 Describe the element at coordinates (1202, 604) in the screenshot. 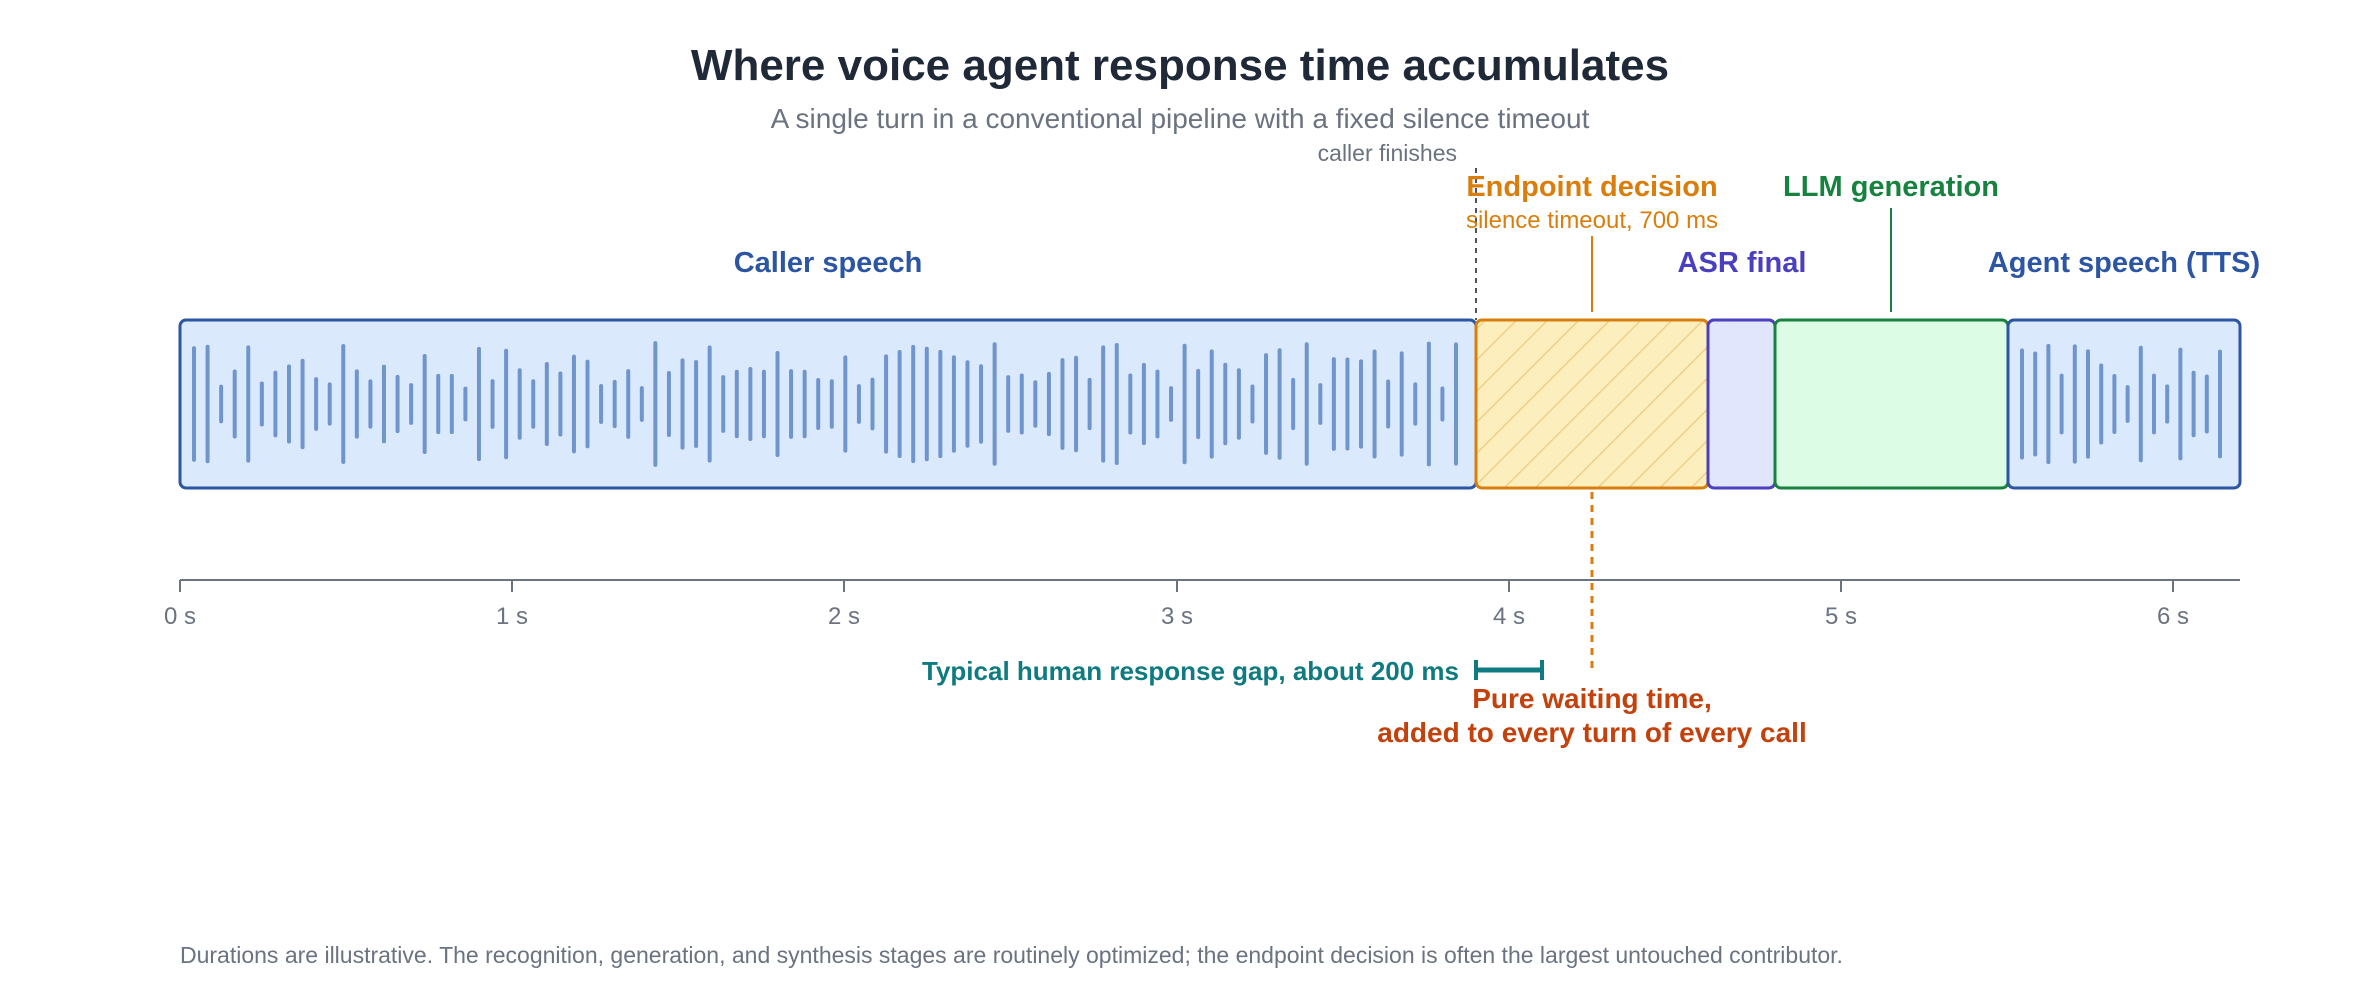

I see `time-axis: 0 s 1 s 2 s 3 s 4 s 5 s 6 s` at that location.